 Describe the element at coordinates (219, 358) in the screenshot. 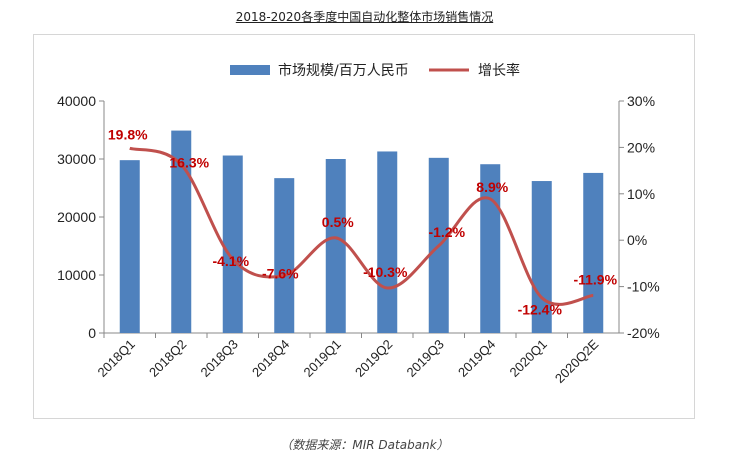

I see `x-tick-label: 2018Q3` at that location.